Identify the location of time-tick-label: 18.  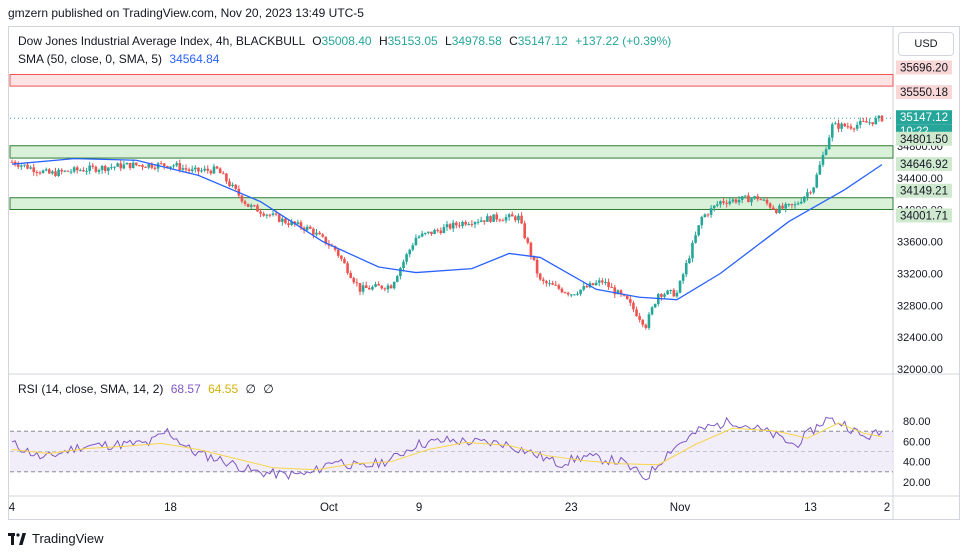
(170, 508).